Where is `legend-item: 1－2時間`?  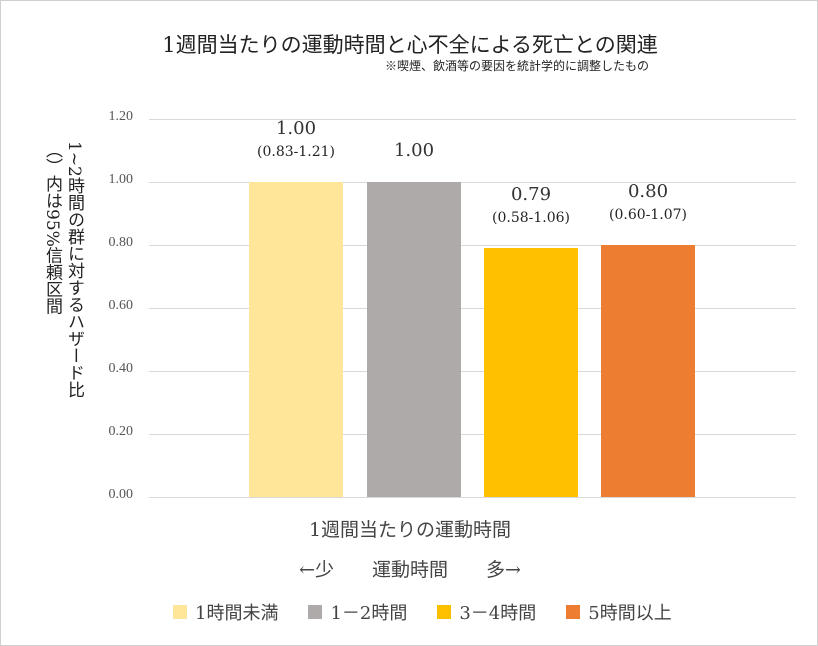 legend-item: 1－2時間 is located at coordinates (357, 612).